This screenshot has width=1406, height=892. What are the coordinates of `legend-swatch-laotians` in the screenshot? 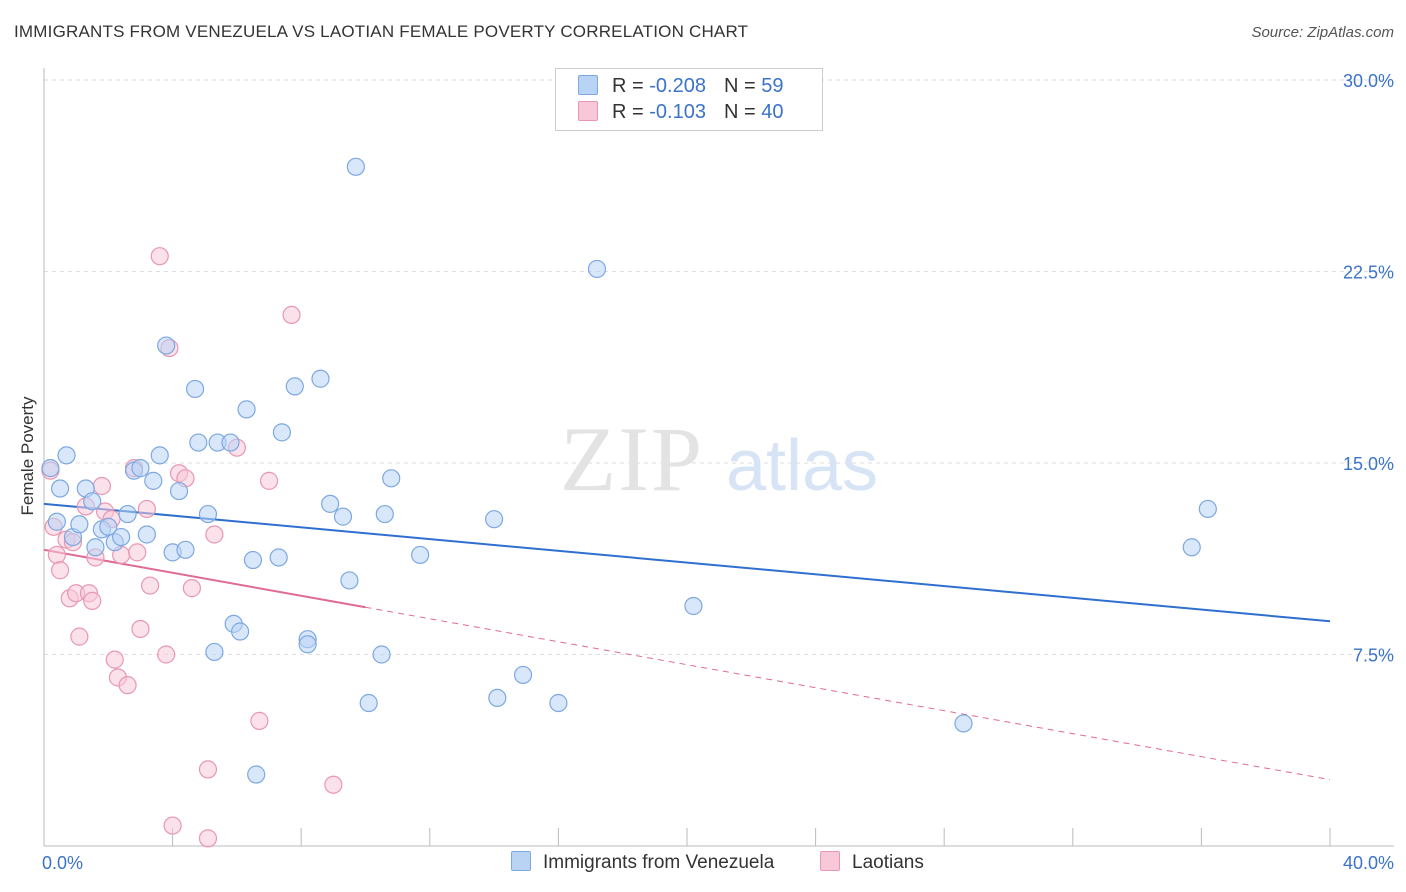 It's located at (588, 111).